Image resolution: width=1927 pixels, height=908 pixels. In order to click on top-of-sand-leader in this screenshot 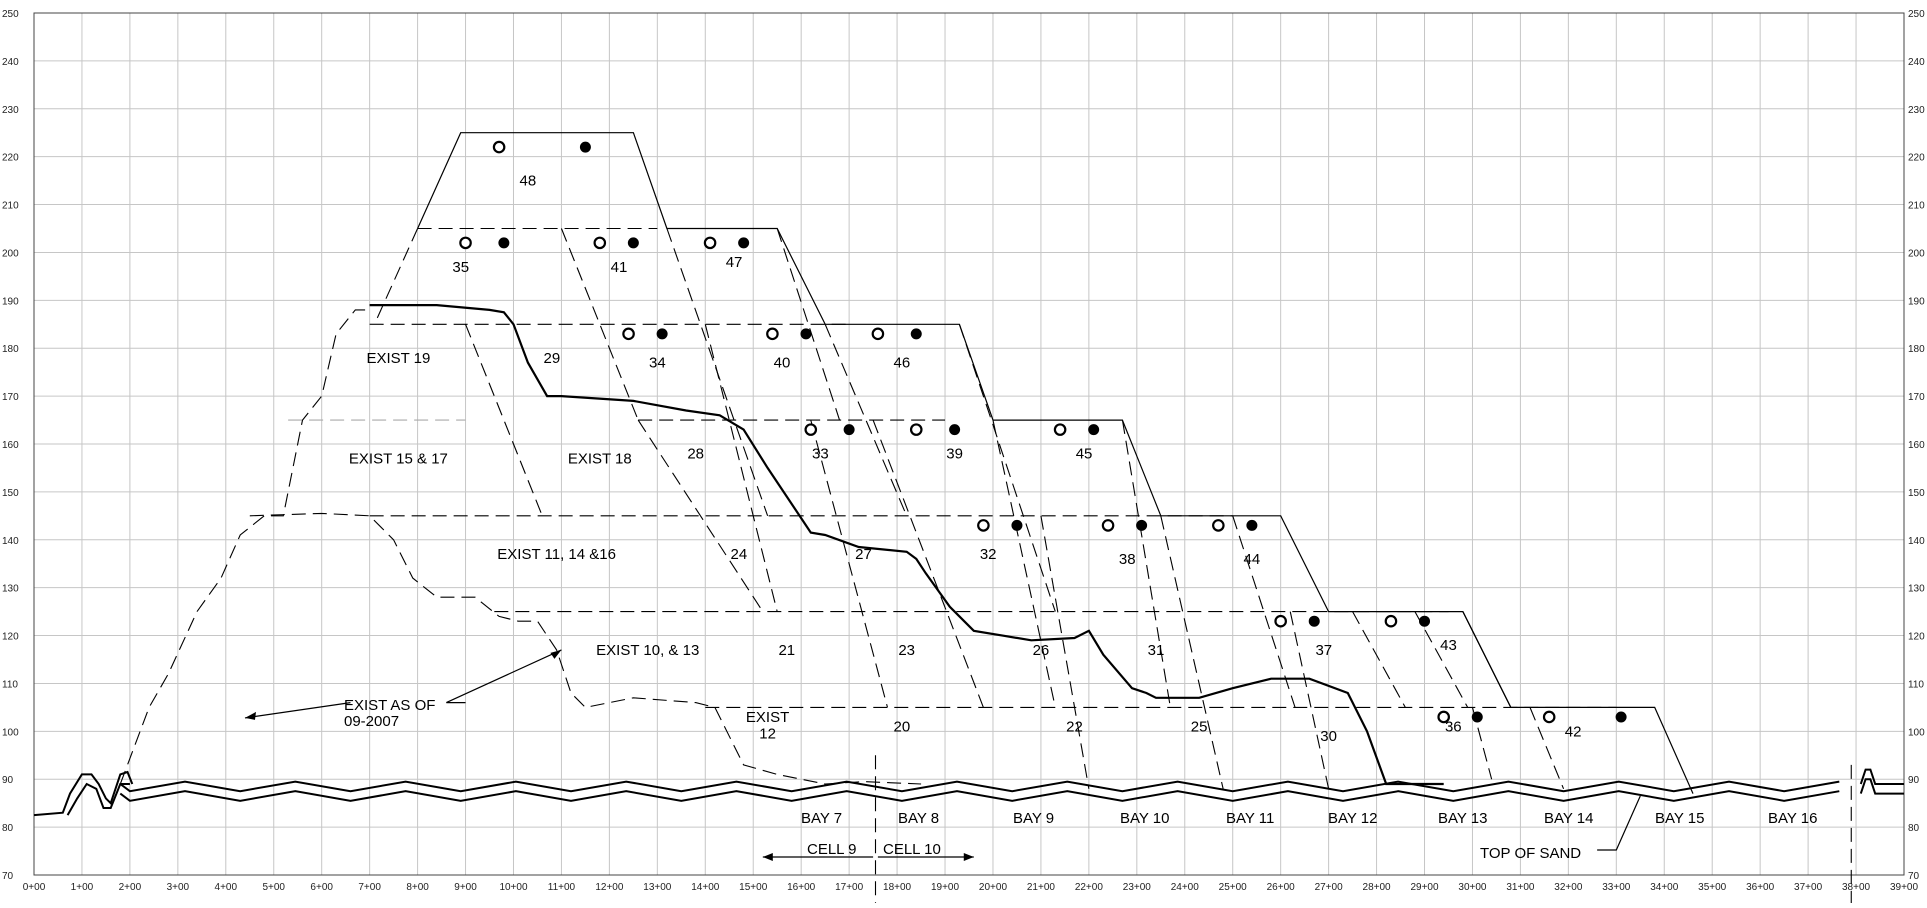, I will do `click(1619, 823)`.